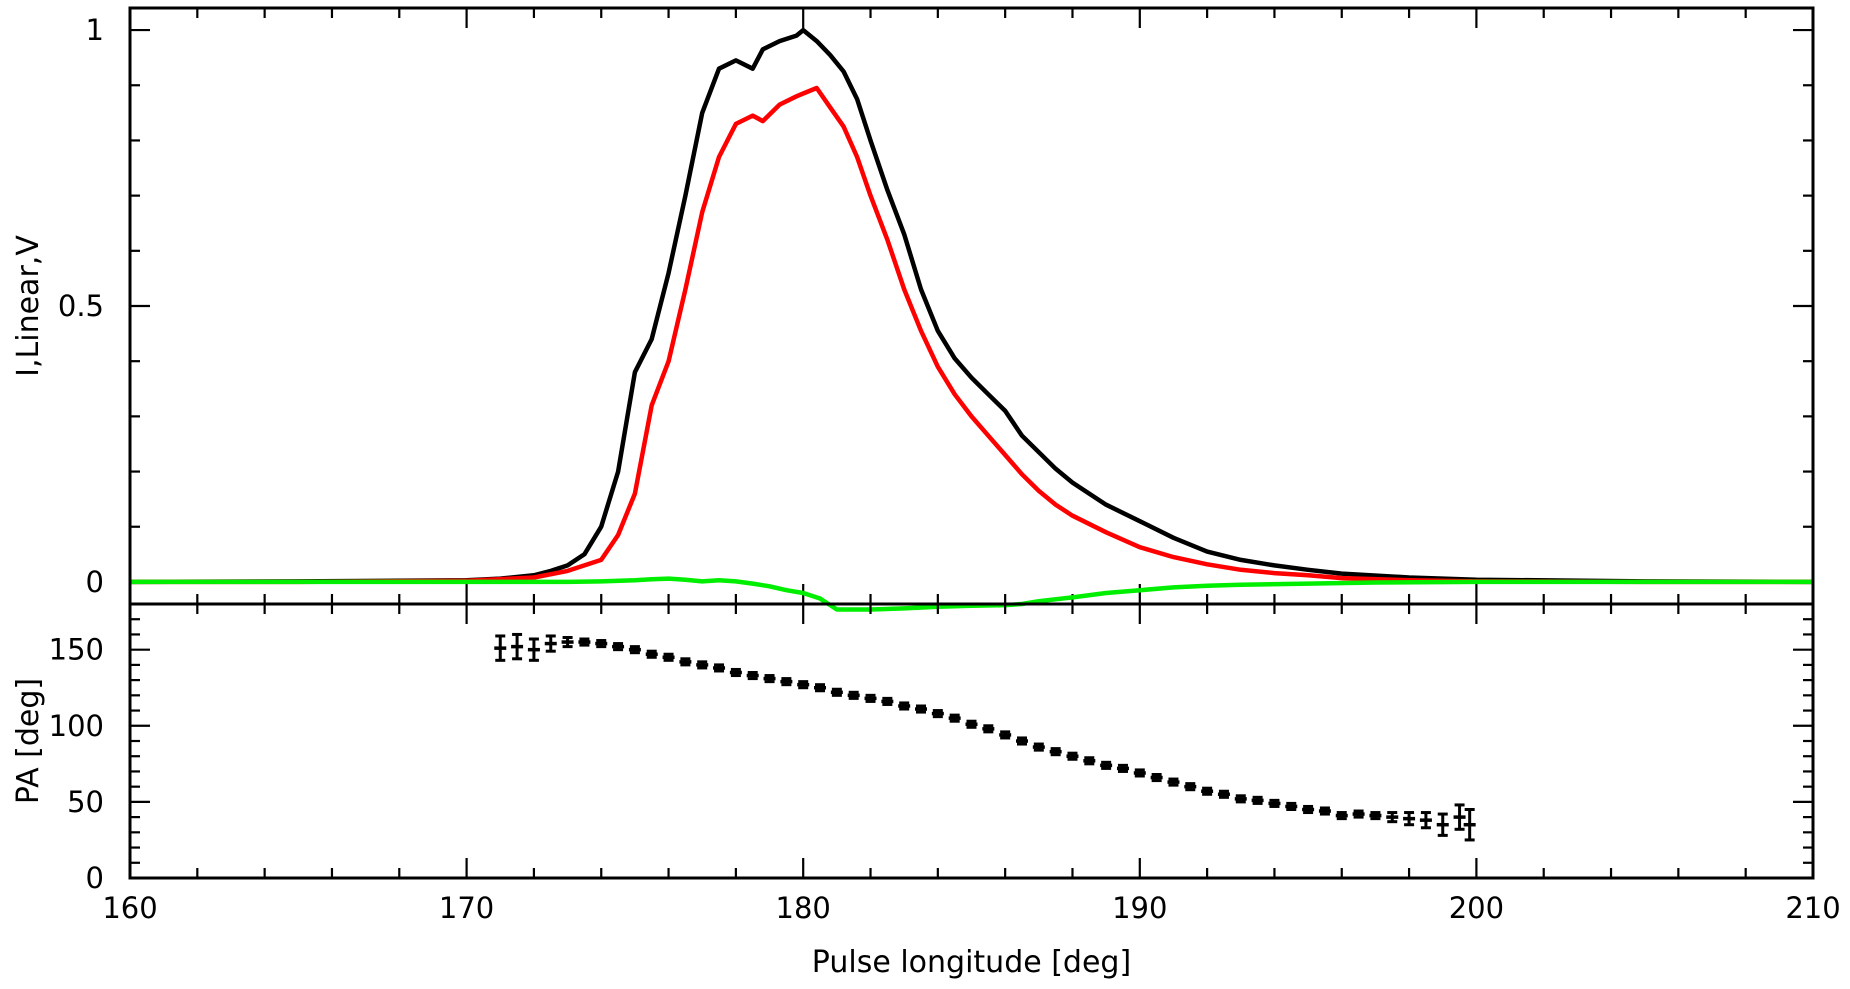 The width and height of the screenshot is (1850, 989). What do you see at coordinates (1812, 908) in the screenshot?
I see `x-tick-label: 210` at bounding box center [1812, 908].